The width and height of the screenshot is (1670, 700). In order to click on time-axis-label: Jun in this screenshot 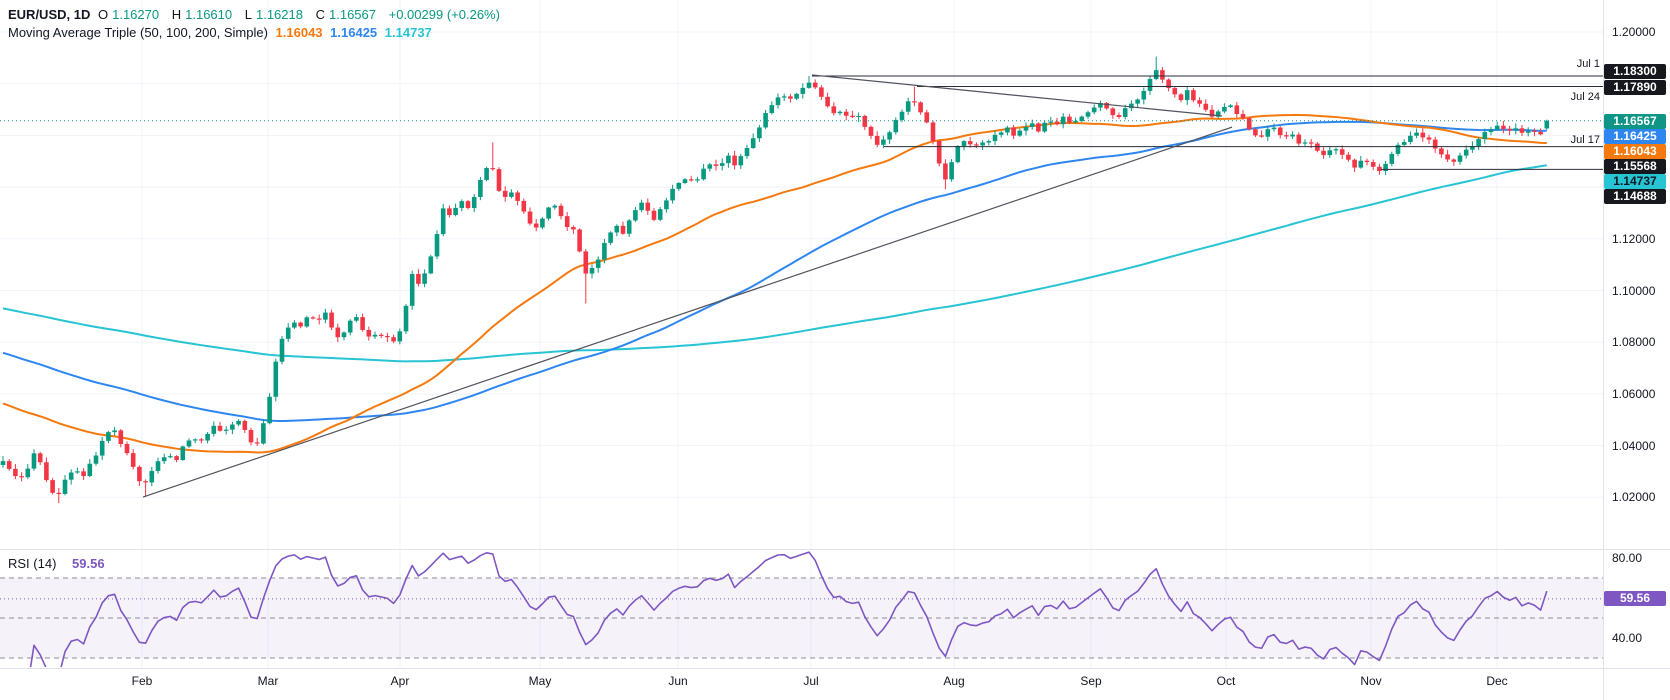, I will do `click(678, 681)`.